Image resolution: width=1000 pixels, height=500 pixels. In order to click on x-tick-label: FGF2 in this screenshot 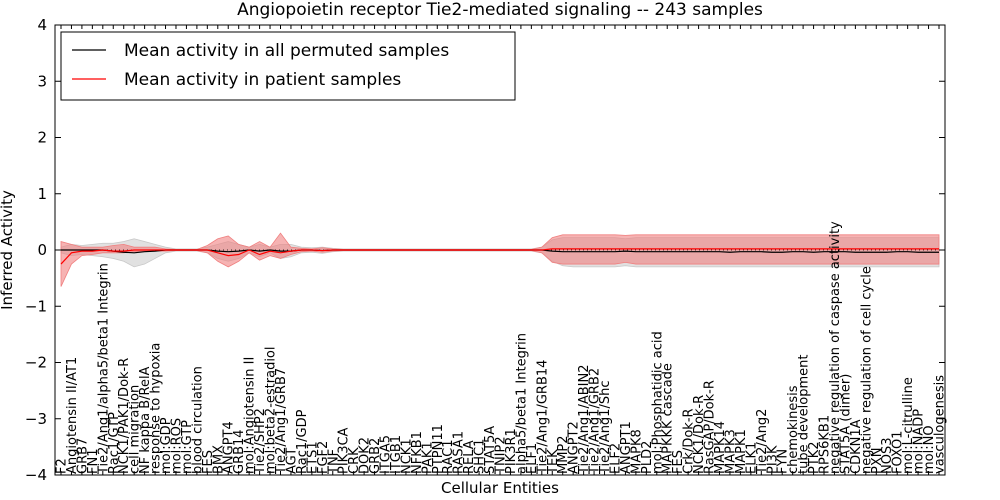, I will do `click(323, 457)`.